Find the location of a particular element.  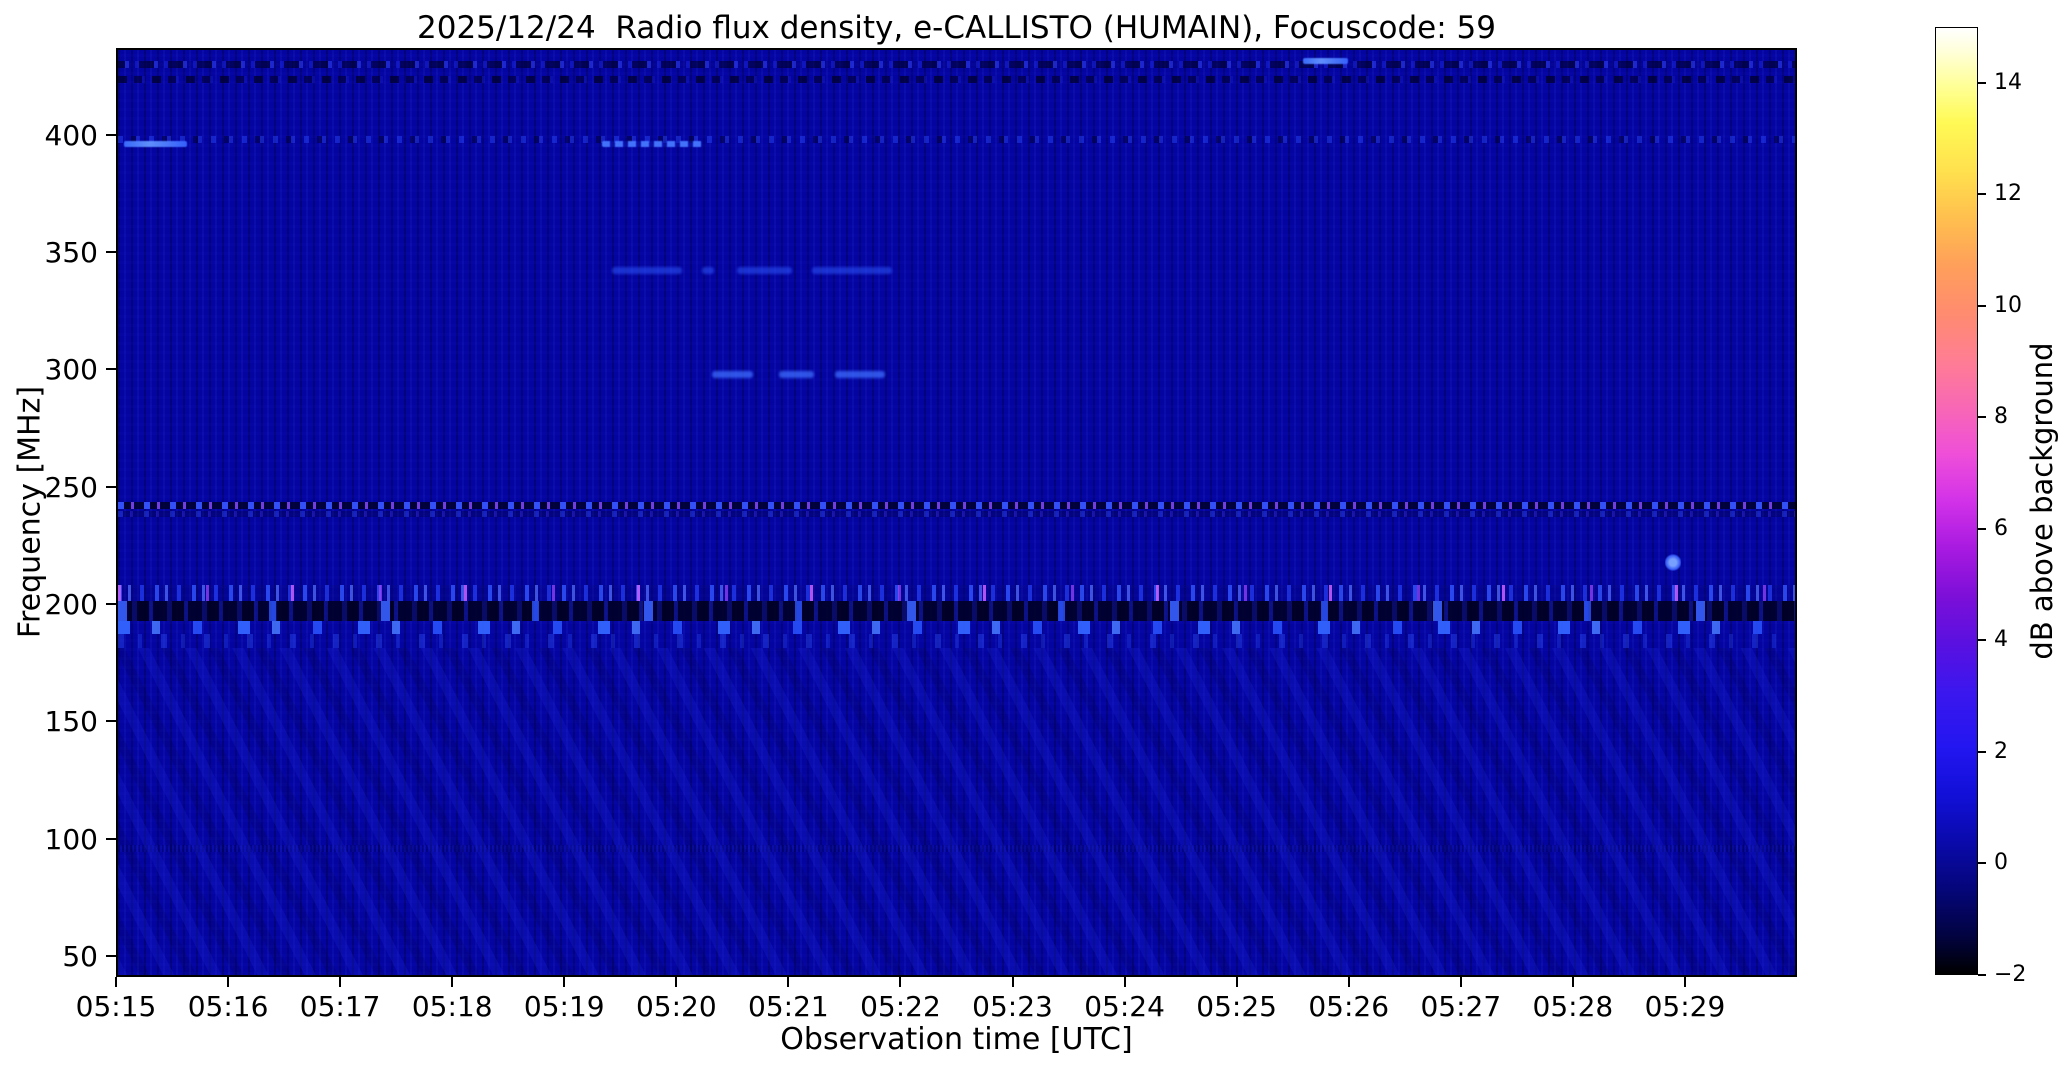

colorbar-label: dB above background is located at coordinates (2042, 501).